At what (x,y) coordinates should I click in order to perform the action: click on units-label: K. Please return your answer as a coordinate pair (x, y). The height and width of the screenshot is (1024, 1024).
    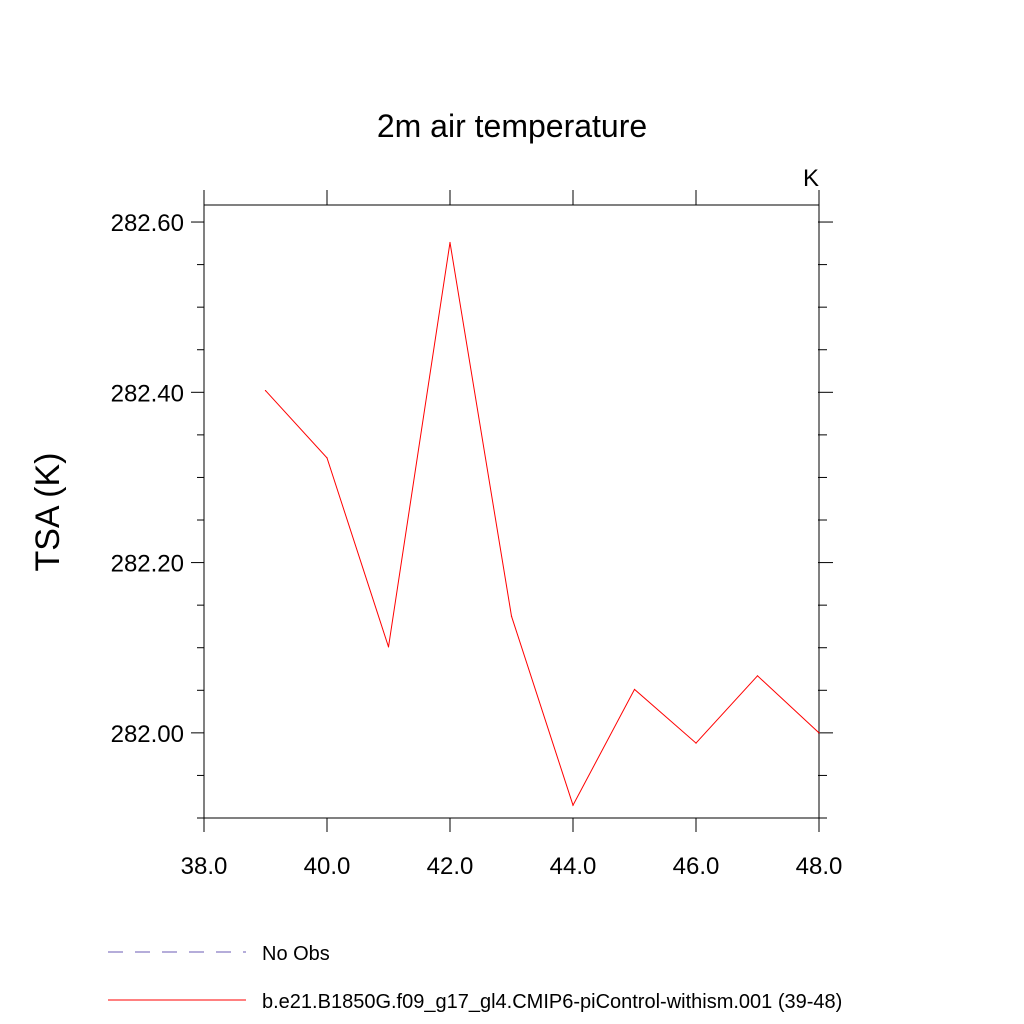
    Looking at the image, I should click on (811, 178).